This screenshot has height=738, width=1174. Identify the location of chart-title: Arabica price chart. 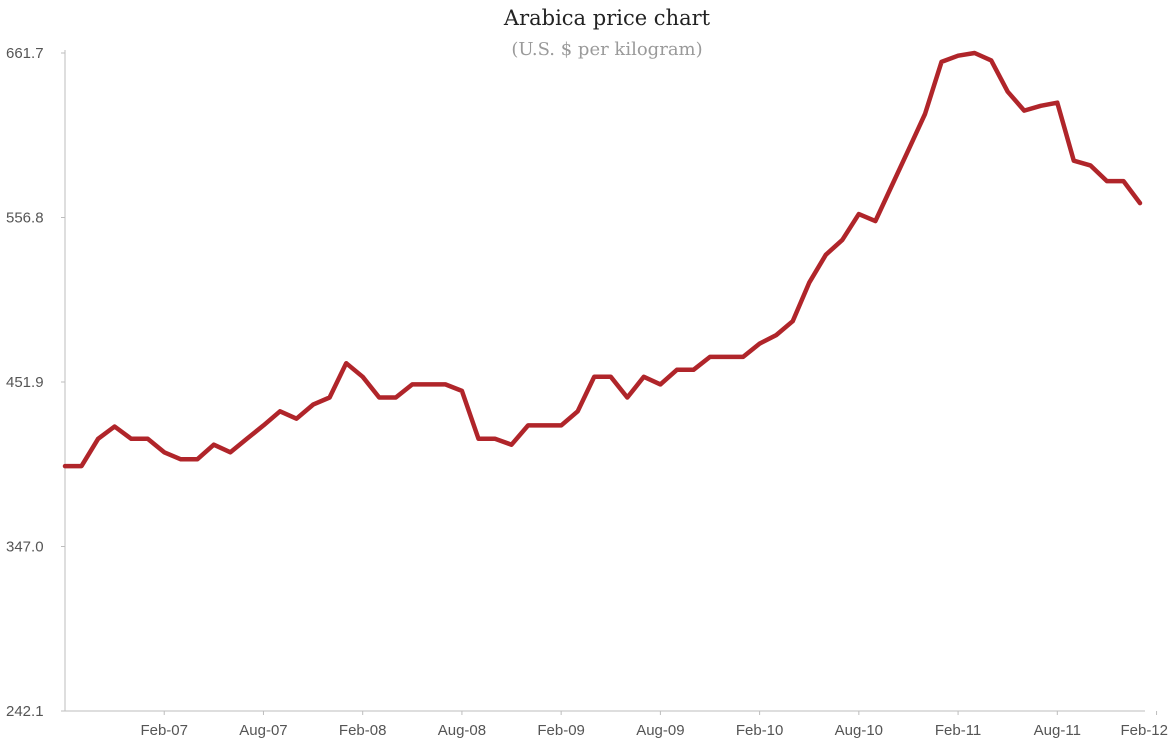
(607, 18).